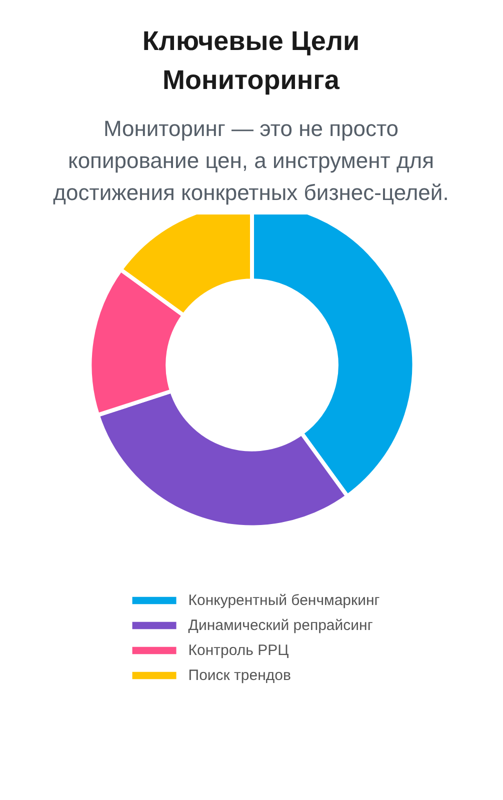 The width and height of the screenshot is (503, 800). Describe the element at coordinates (251, 161) in the screenshot. I see `chart-subtitle: Мониторинг — это не просто копирование цен, а инструмент для достижения конкретных бизнес-целей.` at that location.